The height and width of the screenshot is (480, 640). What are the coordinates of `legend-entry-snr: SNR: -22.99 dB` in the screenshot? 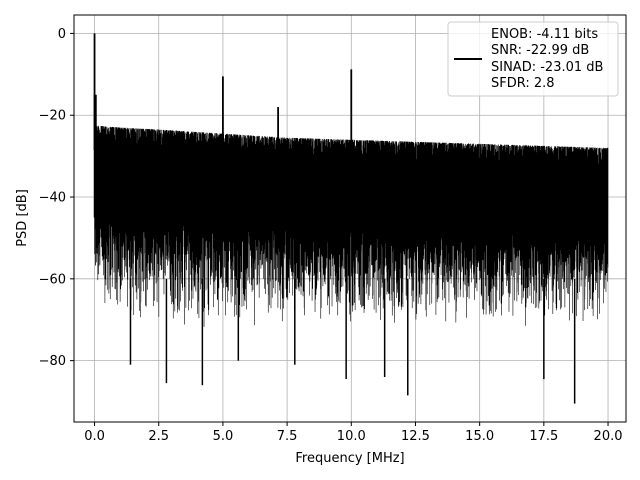 It's located at (540, 50).